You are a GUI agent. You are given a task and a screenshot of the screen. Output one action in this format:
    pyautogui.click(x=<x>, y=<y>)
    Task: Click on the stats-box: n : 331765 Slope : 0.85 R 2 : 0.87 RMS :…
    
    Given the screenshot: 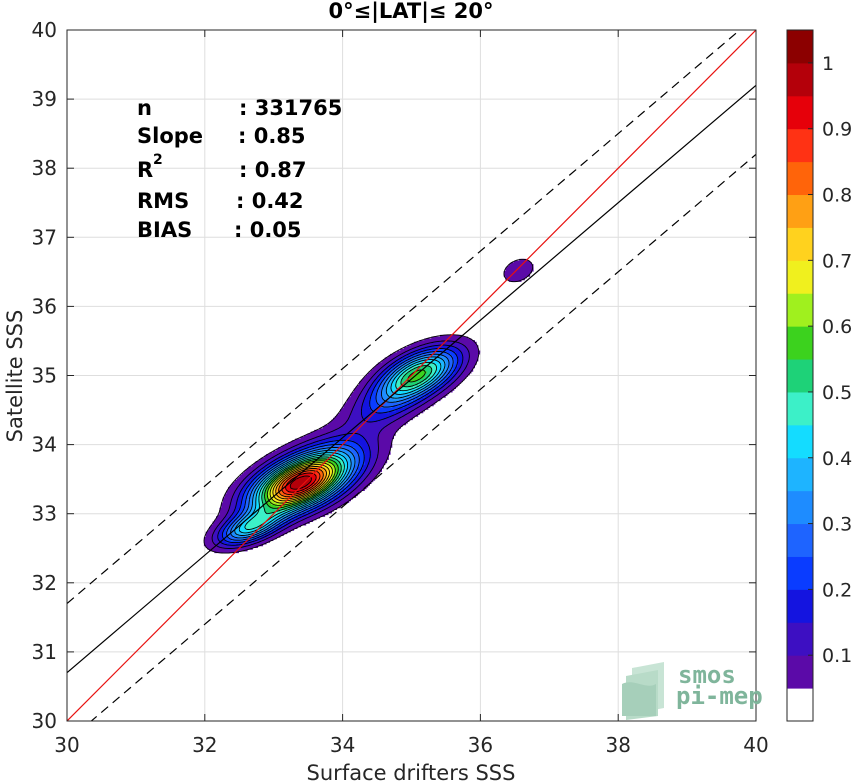 What is the action you would take?
    pyautogui.click(x=239, y=169)
    